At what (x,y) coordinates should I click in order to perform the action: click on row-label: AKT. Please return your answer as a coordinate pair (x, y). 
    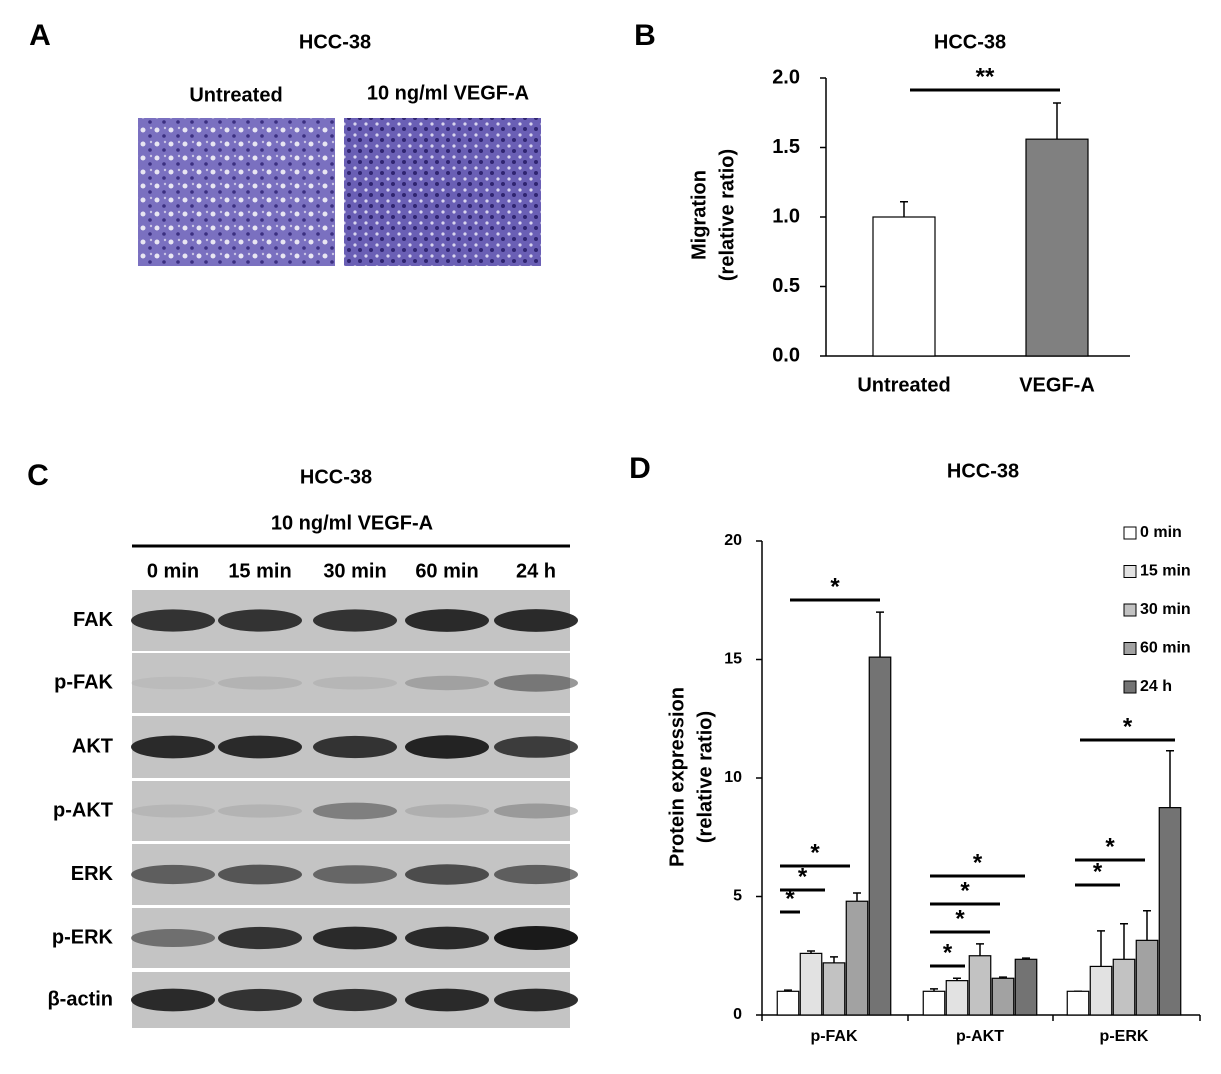
    Looking at the image, I should click on (92, 746).